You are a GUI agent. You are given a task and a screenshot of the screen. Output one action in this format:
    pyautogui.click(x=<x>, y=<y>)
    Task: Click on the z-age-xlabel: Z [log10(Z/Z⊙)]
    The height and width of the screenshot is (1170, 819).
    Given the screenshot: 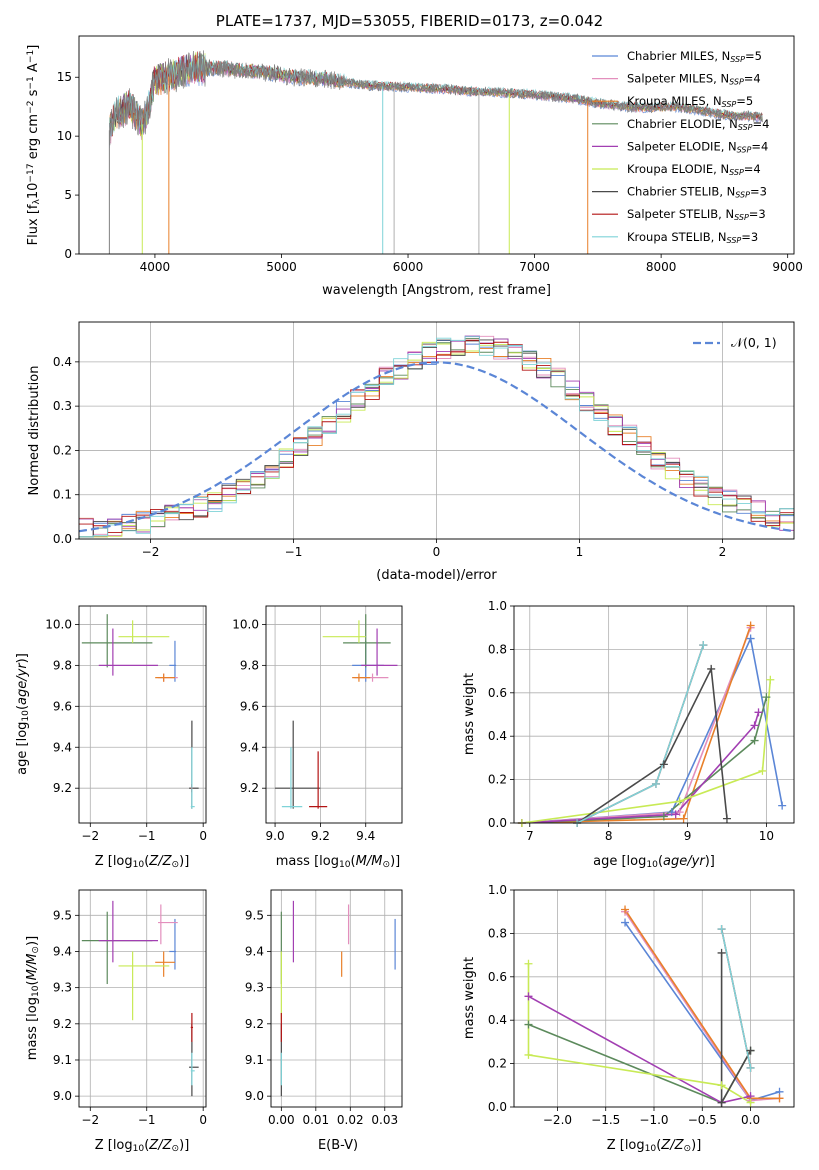 What is the action you would take?
    pyautogui.click(x=142, y=862)
    